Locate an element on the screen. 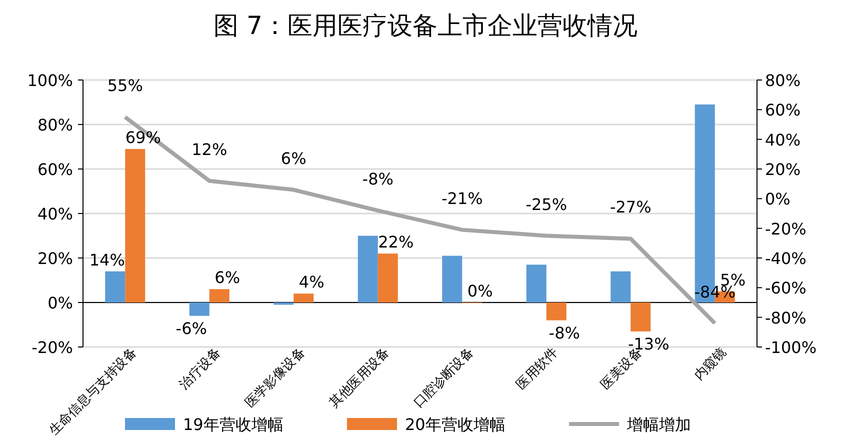 This screenshot has width=851, height=447. x-tick-label: 治疗设备 is located at coordinates (200, 369).